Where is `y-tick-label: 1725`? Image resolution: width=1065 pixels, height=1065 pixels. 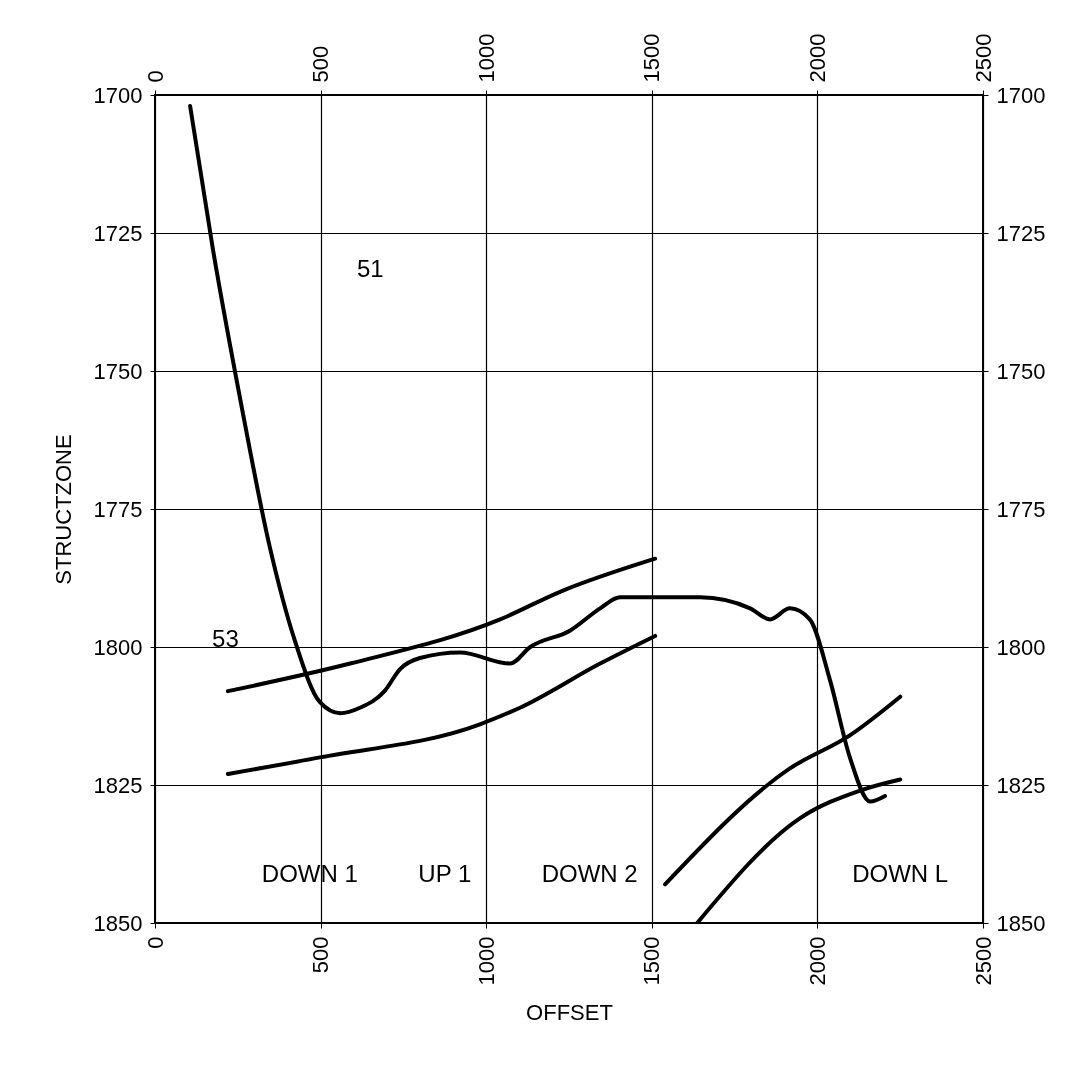
y-tick-label: 1725 is located at coordinates (118, 233).